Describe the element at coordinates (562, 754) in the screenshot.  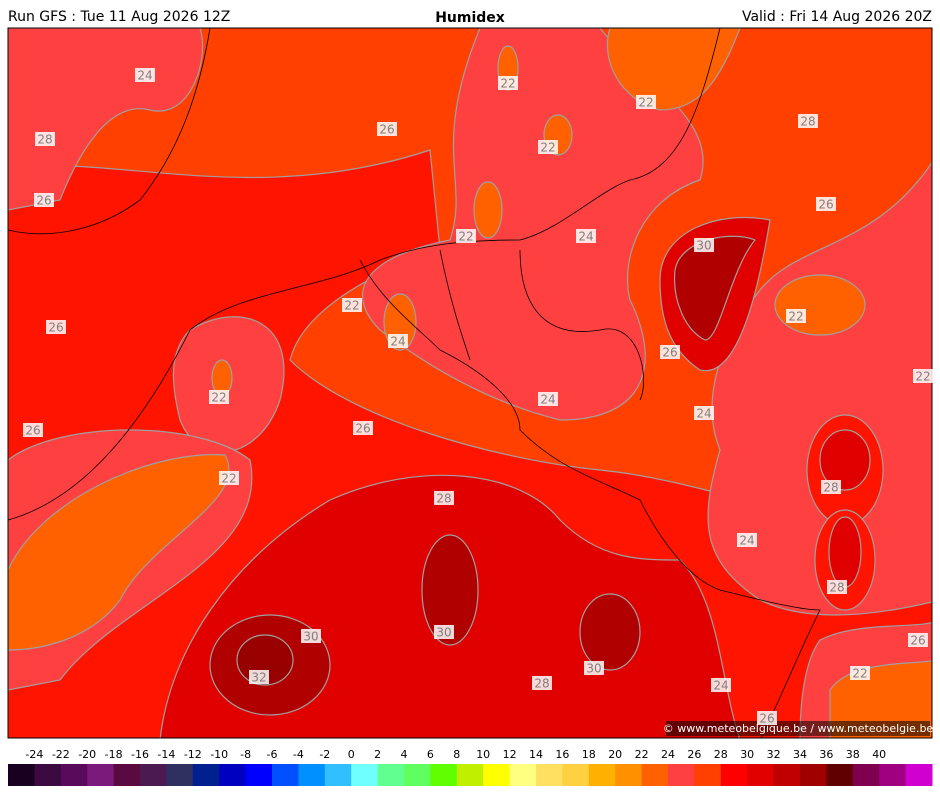
I see `colorbar-tick-label: 16` at that location.